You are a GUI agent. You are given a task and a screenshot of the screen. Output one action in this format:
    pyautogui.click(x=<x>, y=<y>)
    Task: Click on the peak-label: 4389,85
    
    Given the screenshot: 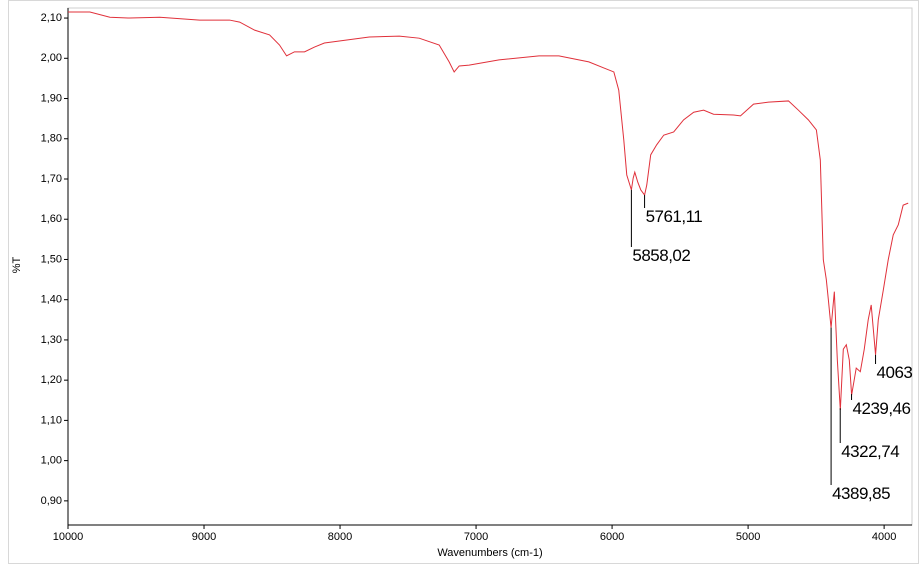 What is the action you would take?
    pyautogui.click(x=861, y=493)
    